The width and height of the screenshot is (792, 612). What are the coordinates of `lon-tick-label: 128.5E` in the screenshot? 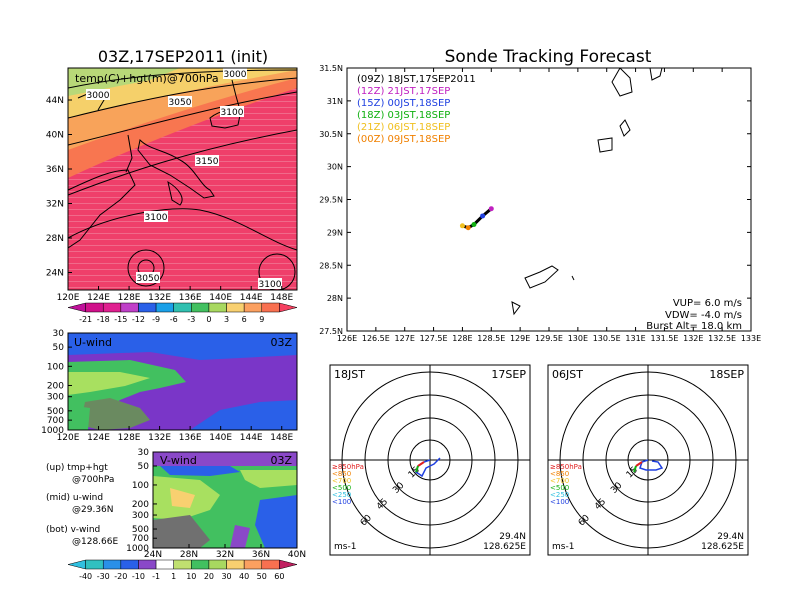 It's located at (491, 338).